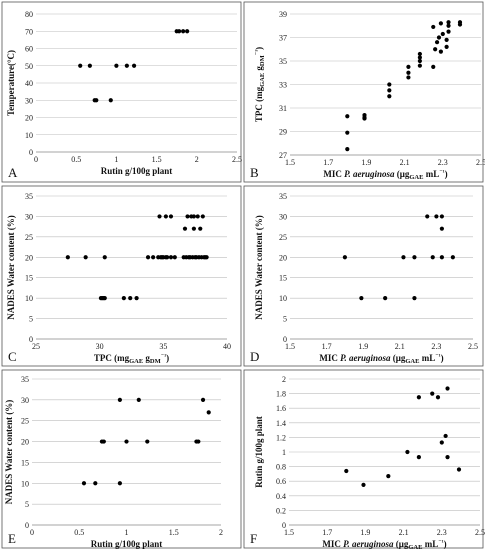 The height and width of the screenshot is (550, 485). What do you see at coordinates (281, 437) in the screenshot?
I see `y-tick-label: 1.2` at bounding box center [281, 437].